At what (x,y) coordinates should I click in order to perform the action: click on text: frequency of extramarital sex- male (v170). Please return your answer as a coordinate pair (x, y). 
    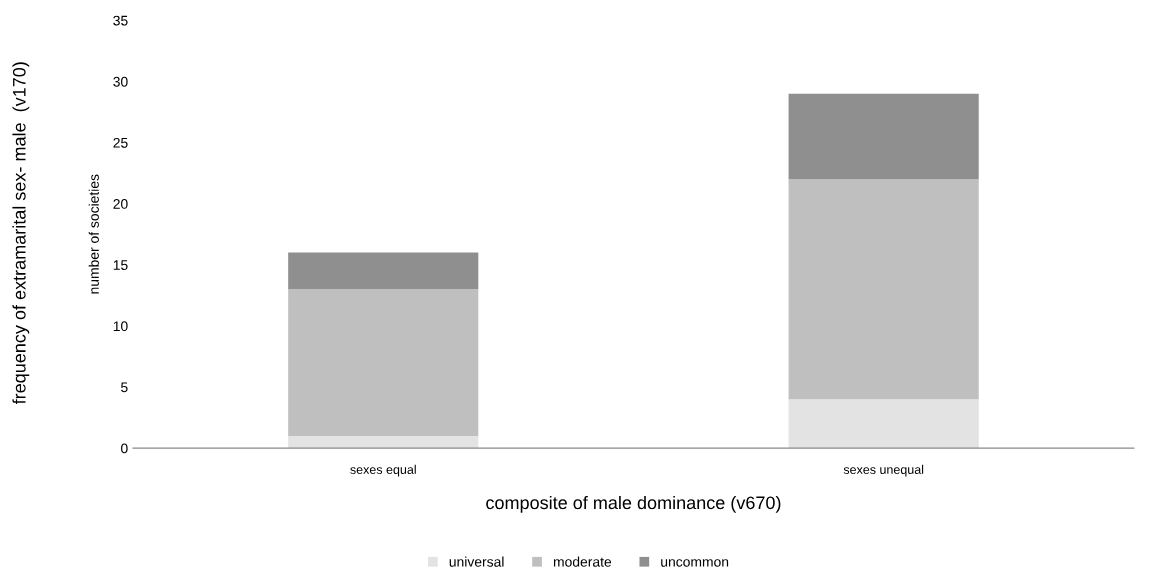
    Looking at the image, I should click on (21, 233).